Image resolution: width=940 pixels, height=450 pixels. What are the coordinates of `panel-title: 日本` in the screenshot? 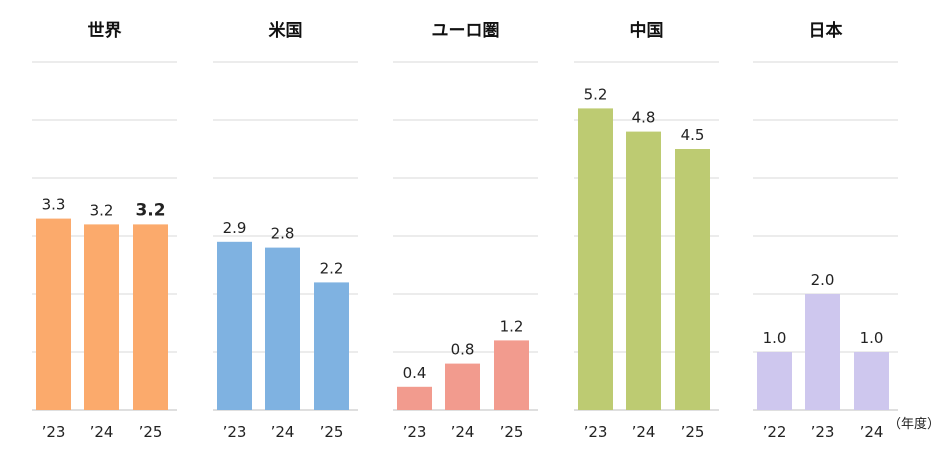 It's located at (826, 30).